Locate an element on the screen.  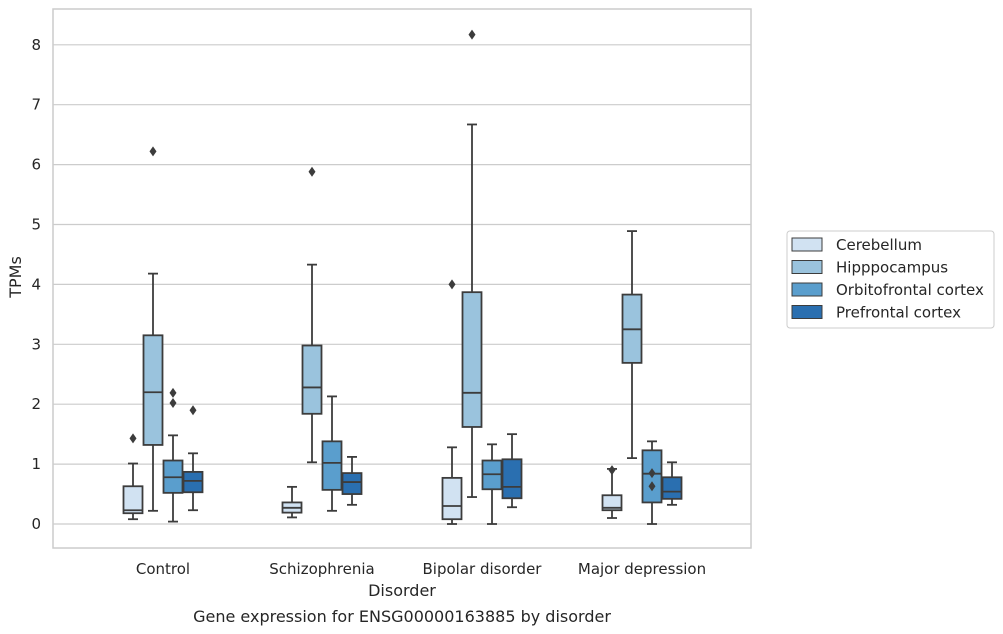
x-tick-label: Major depression is located at coordinates (642, 569).